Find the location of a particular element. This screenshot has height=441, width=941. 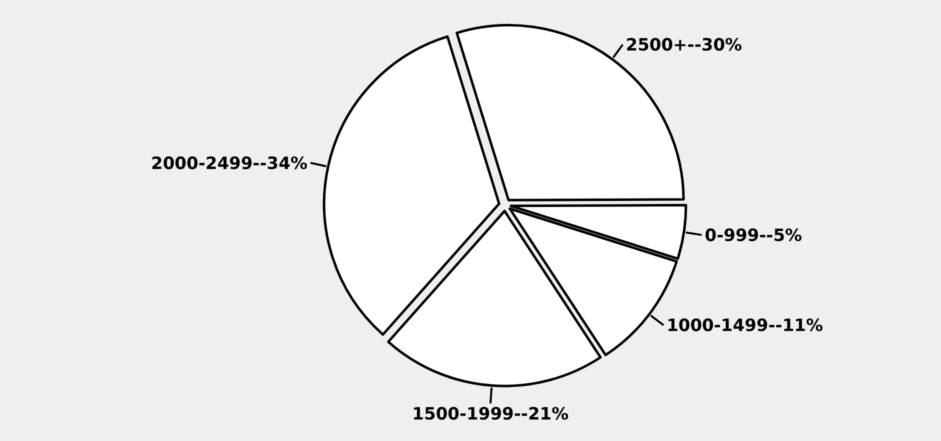

slice-label: 1000-1499--11% is located at coordinates (745, 326).